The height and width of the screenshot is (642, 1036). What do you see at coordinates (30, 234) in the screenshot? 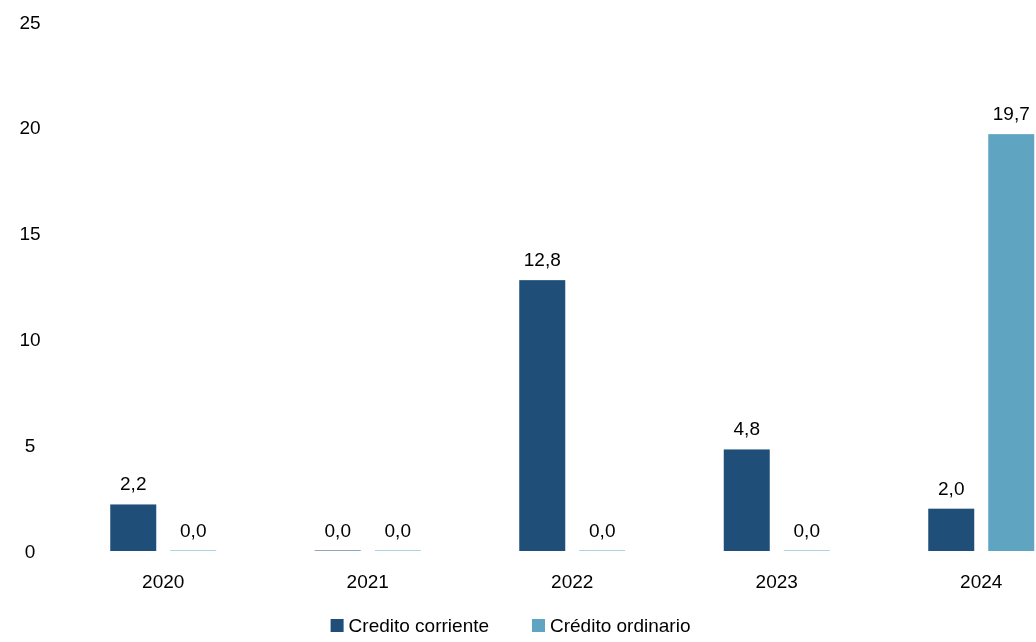
I see `y-tick-label: 15` at bounding box center [30, 234].